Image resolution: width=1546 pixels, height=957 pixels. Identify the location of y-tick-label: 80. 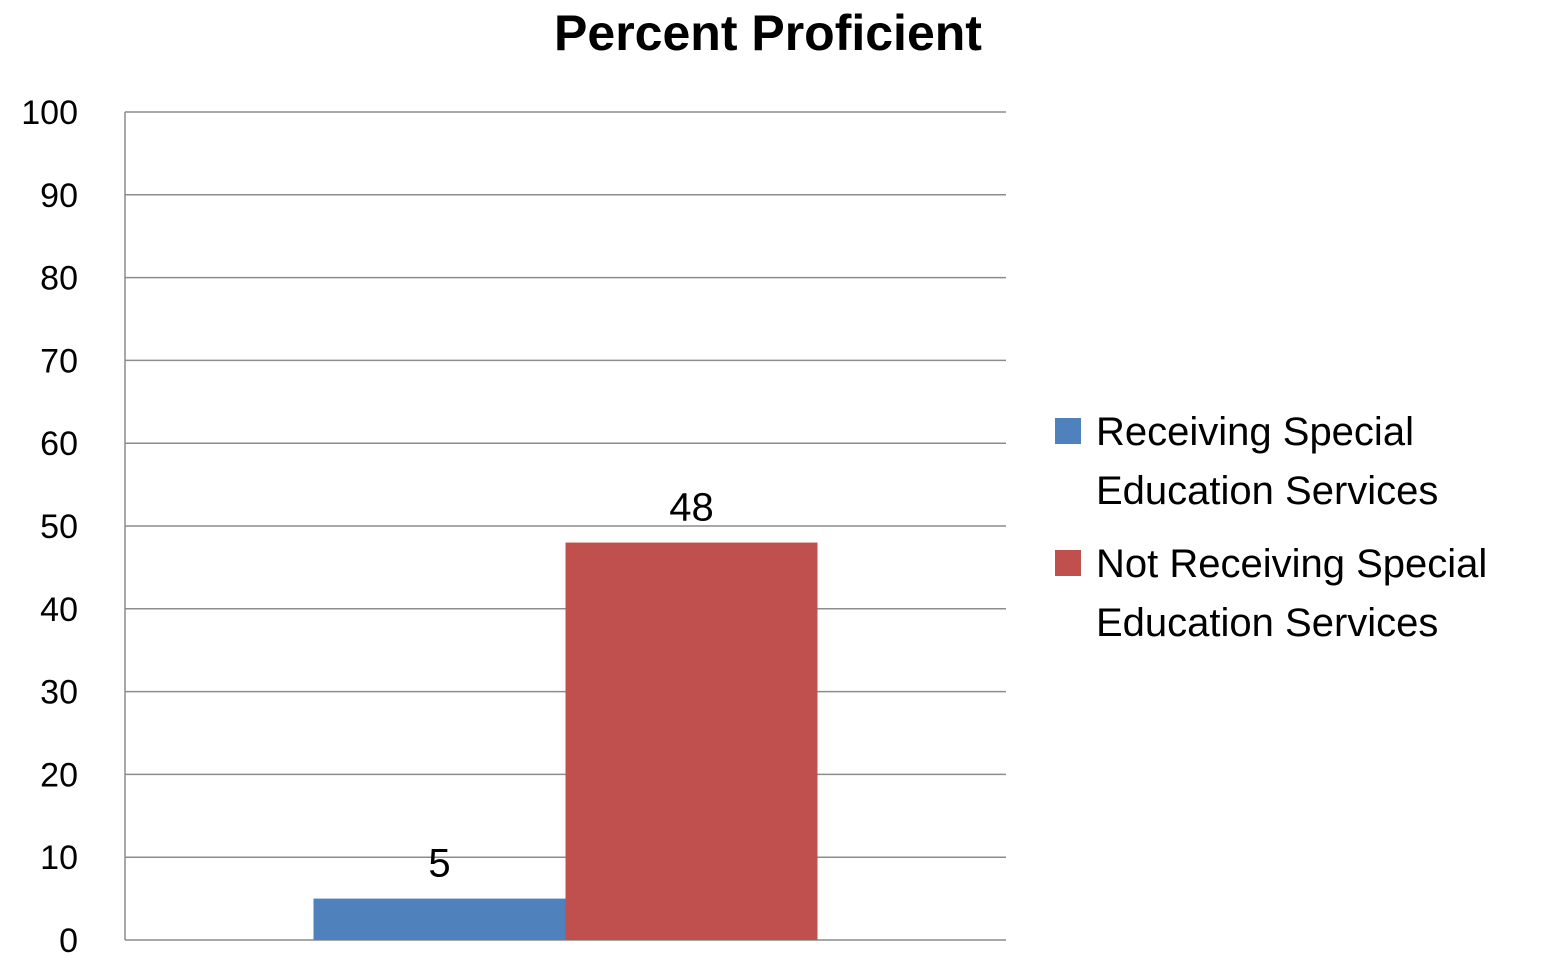
(59, 279).